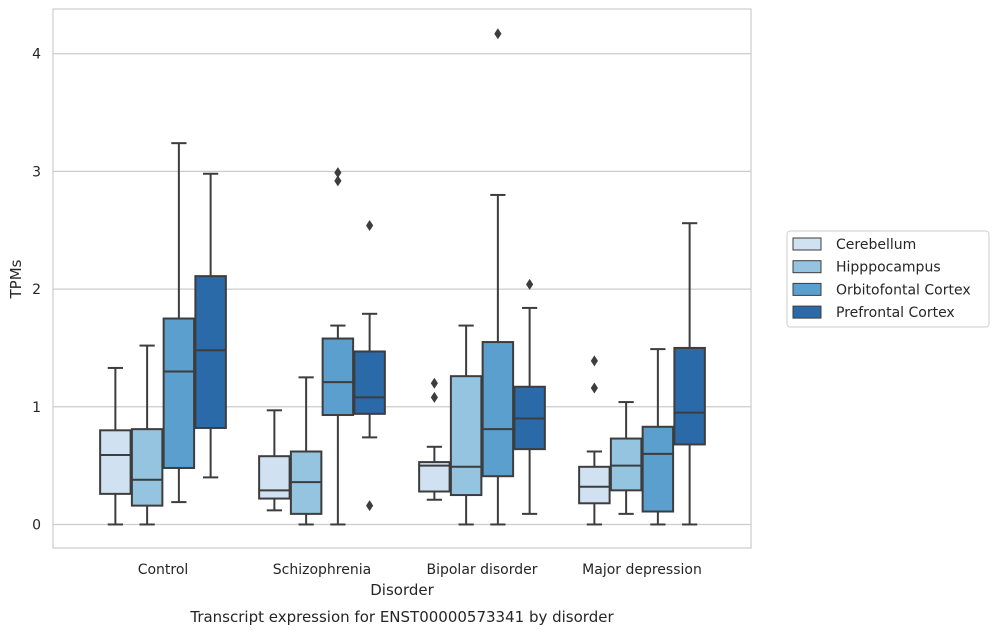 Image resolution: width=999 pixels, height=634 pixels. Describe the element at coordinates (36, 55) in the screenshot. I see `y-tick-label-4: 4` at that location.